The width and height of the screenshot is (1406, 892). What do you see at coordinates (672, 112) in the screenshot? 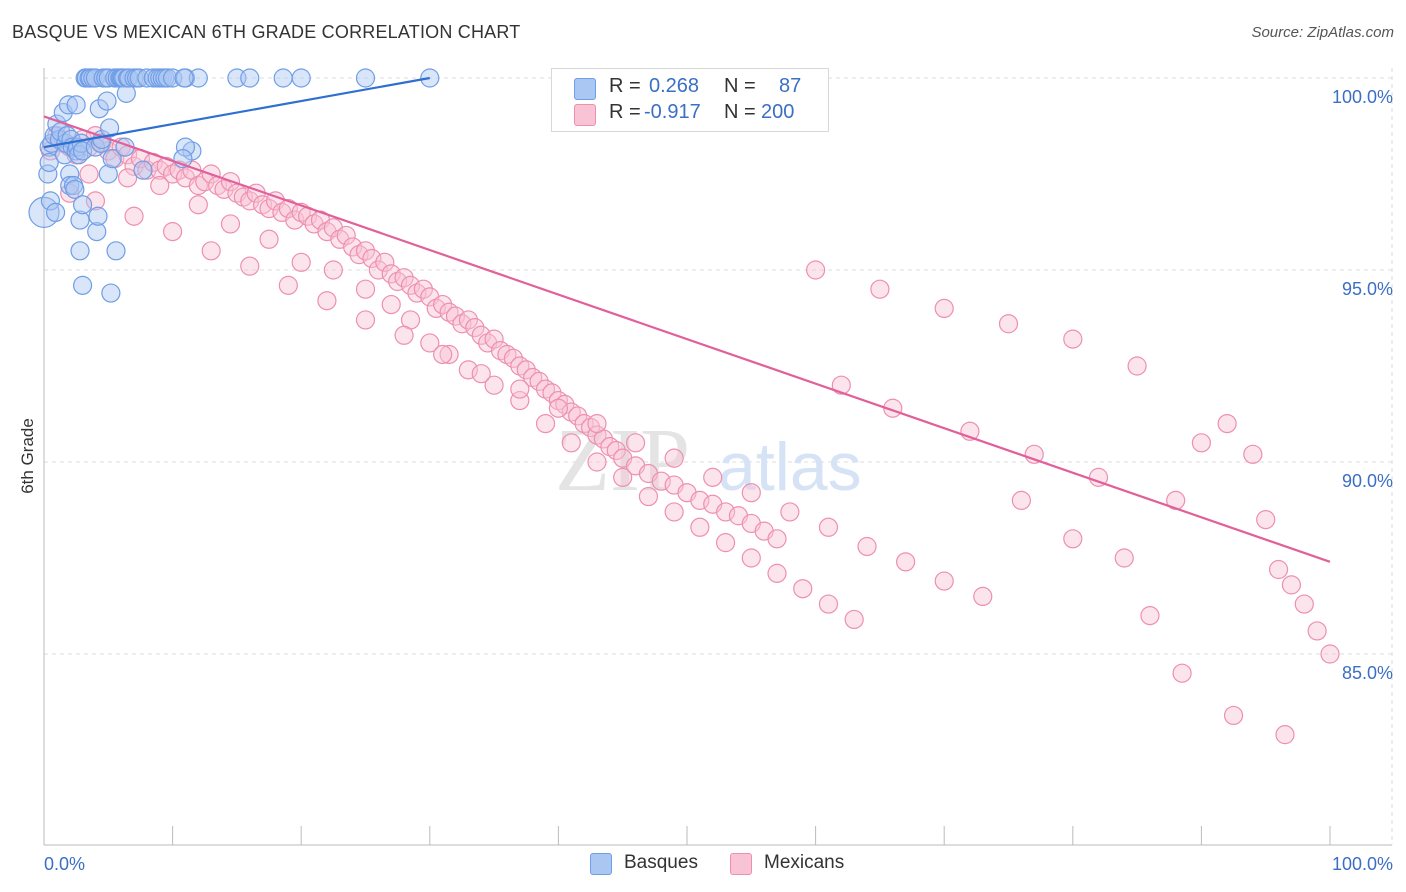
I see `legend-r-value: -0.917` at bounding box center [672, 112].